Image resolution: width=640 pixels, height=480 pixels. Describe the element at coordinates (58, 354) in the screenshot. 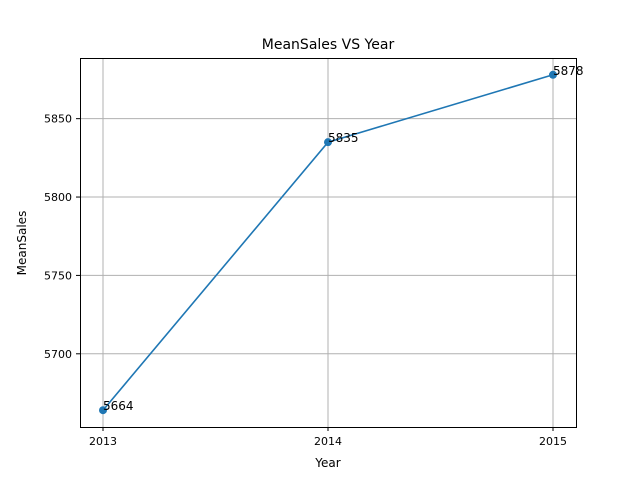

I see `y-tick-label: 5700` at that location.